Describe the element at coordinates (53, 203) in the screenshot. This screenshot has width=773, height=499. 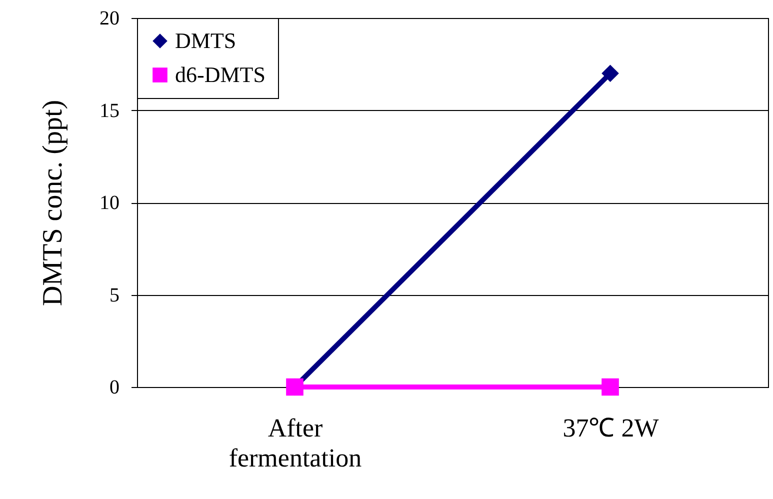
I see `y-axis-title: DMTS conc. (ppt)` at that location.